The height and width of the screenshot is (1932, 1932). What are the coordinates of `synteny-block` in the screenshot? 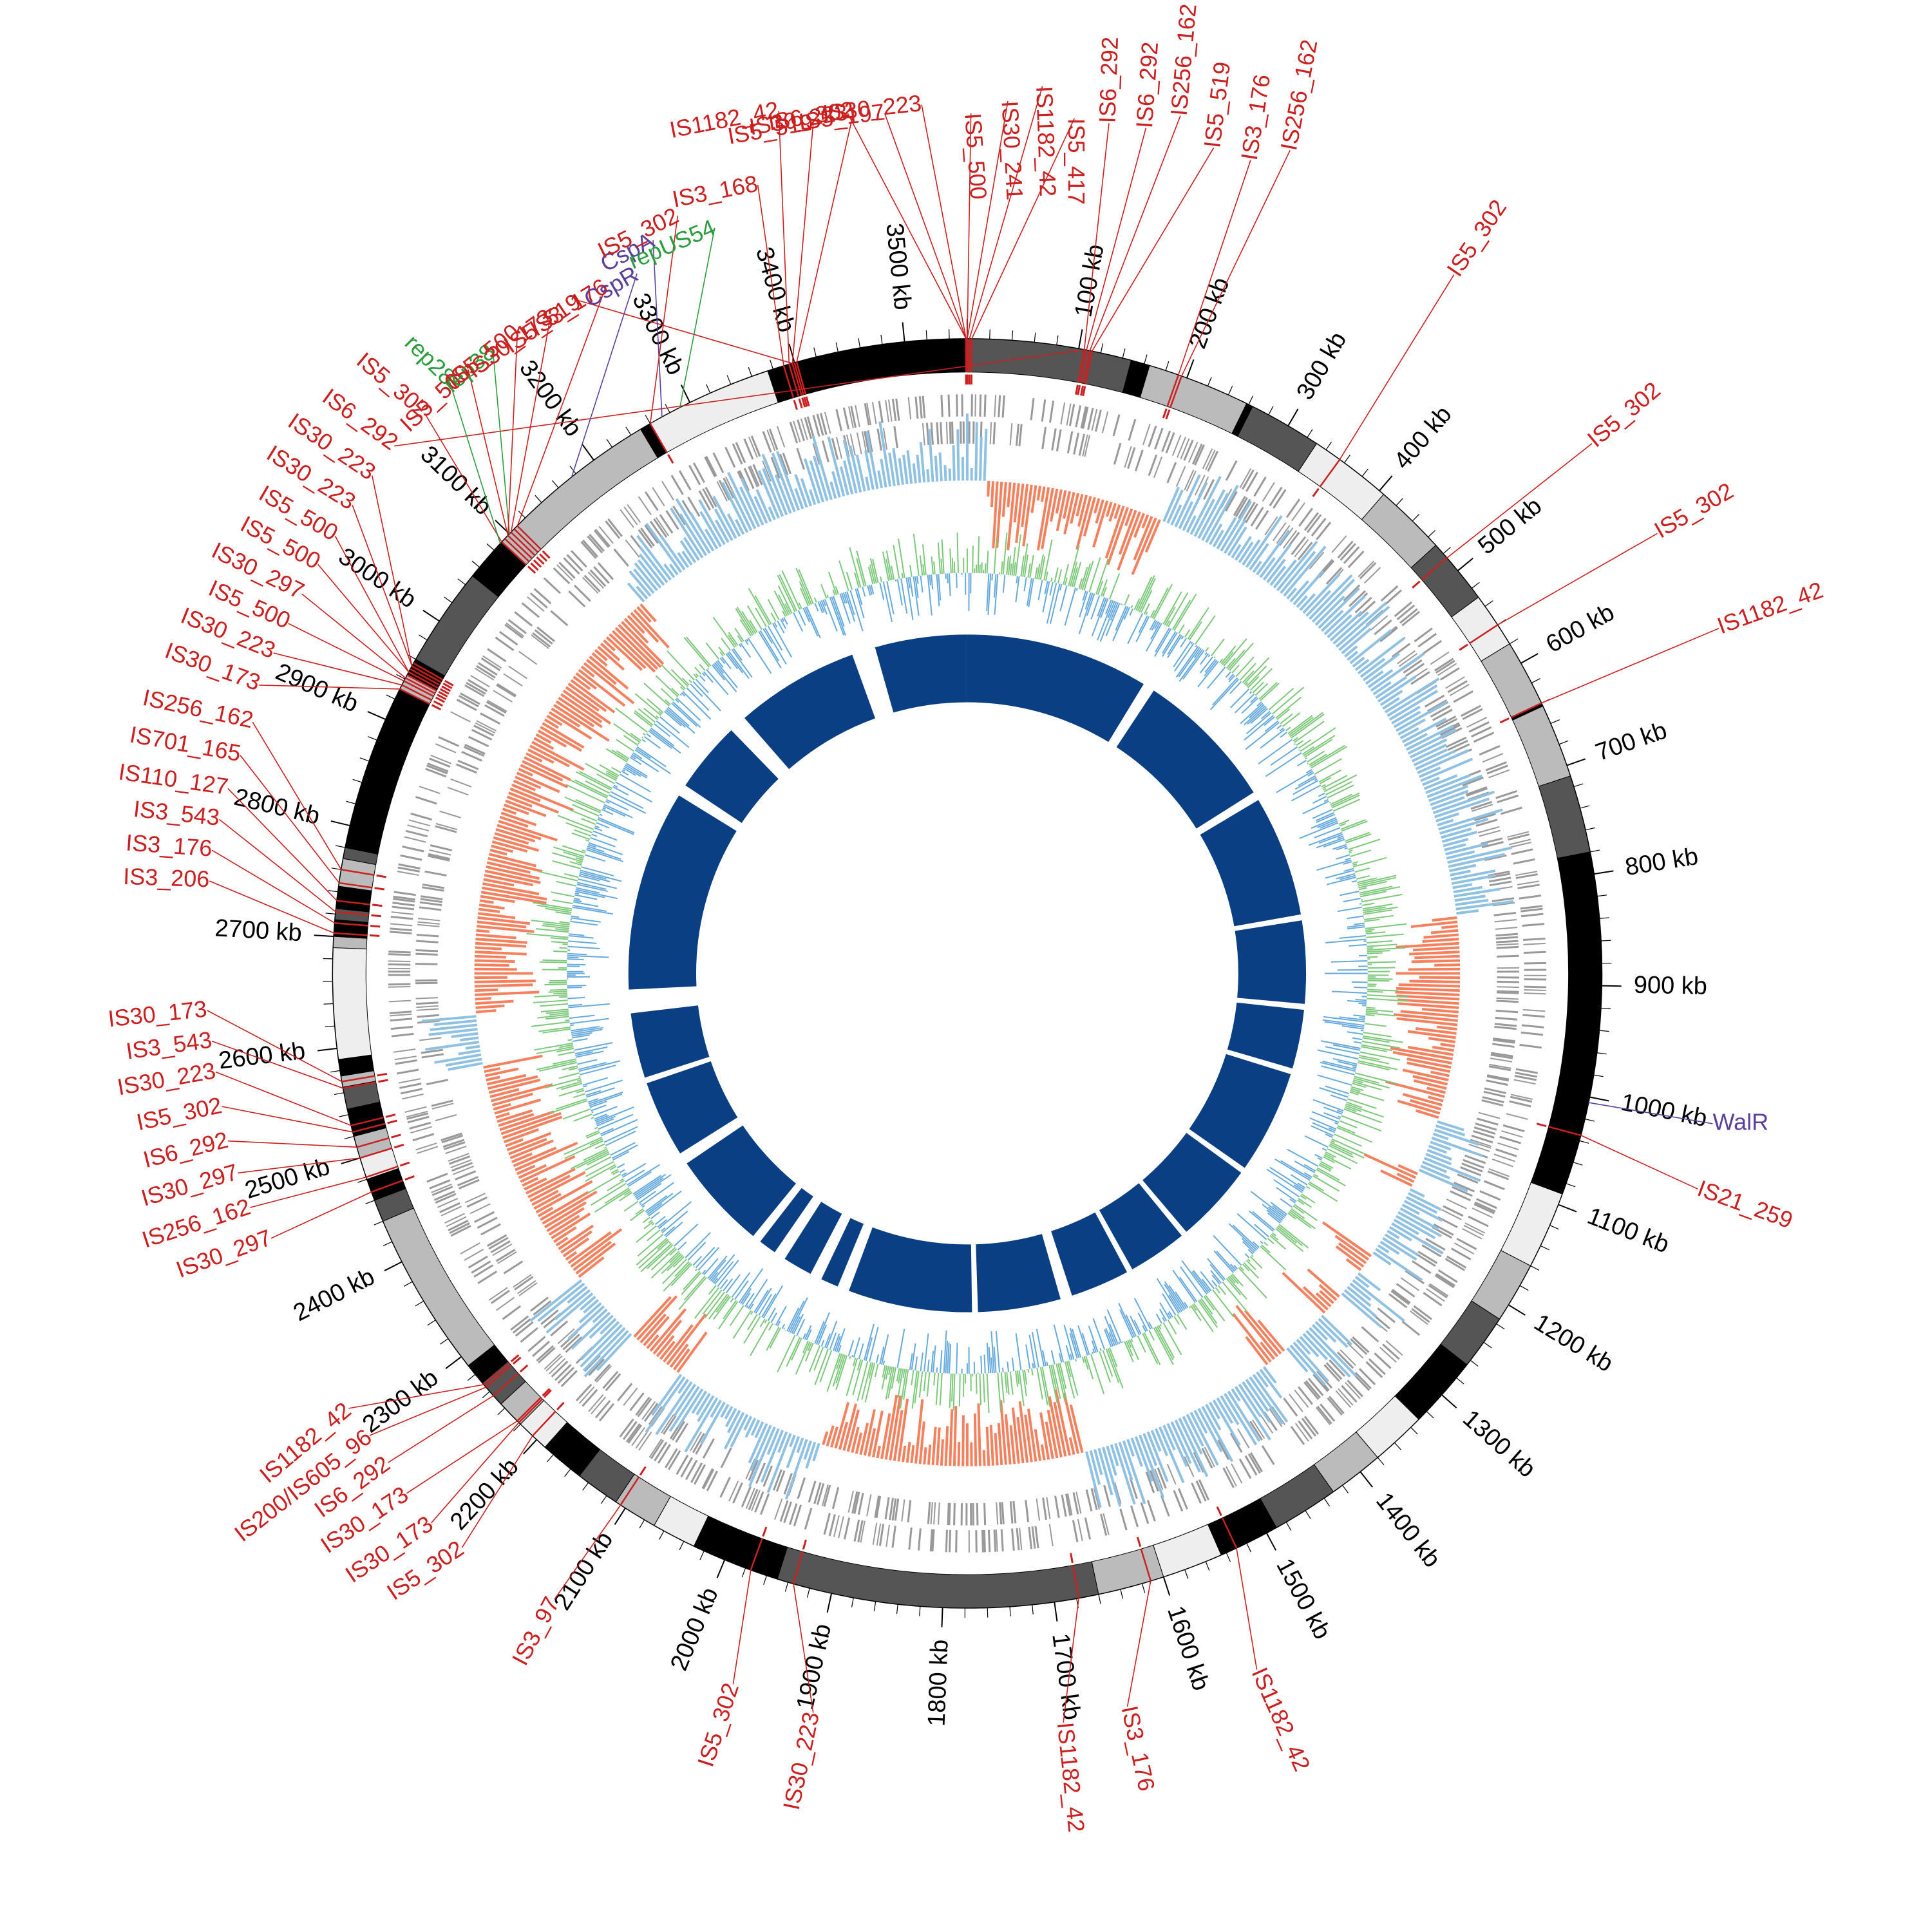 It's located at (1240, 1111).